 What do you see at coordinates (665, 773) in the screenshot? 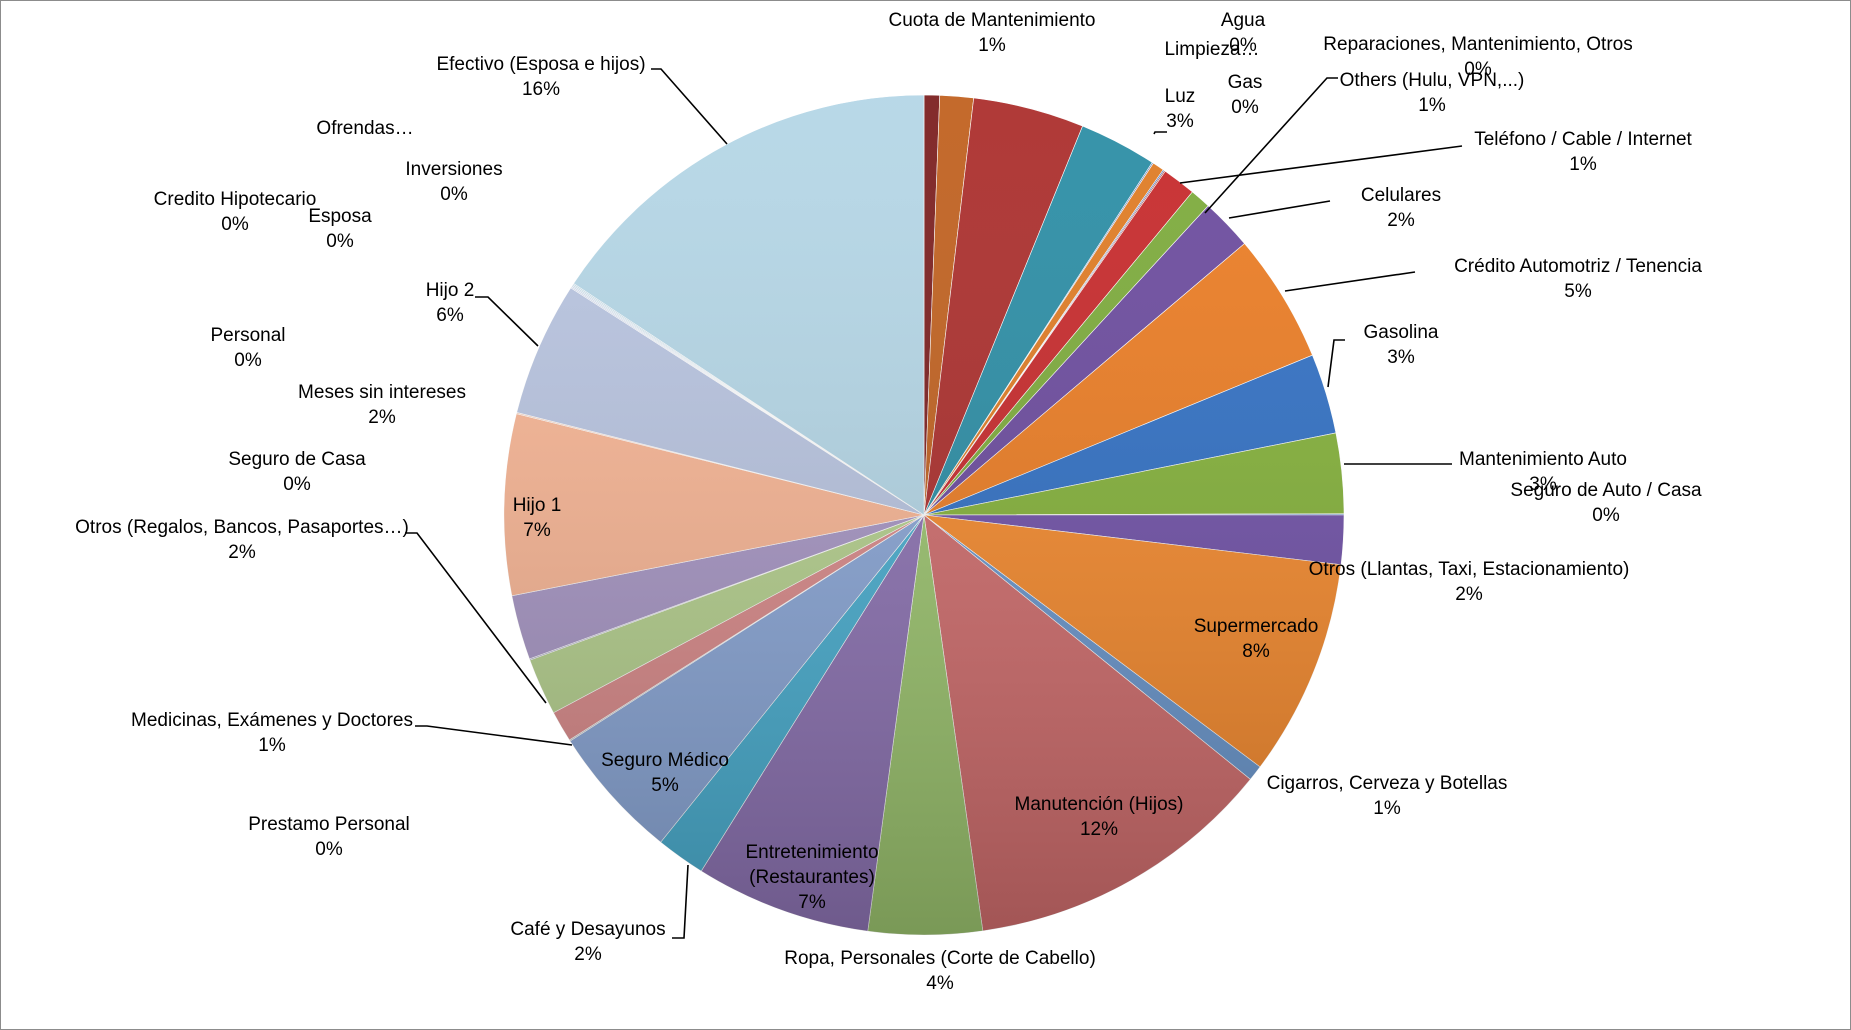
I see `data-label-seguro-medico: Seguro Médico 5%` at bounding box center [665, 773].